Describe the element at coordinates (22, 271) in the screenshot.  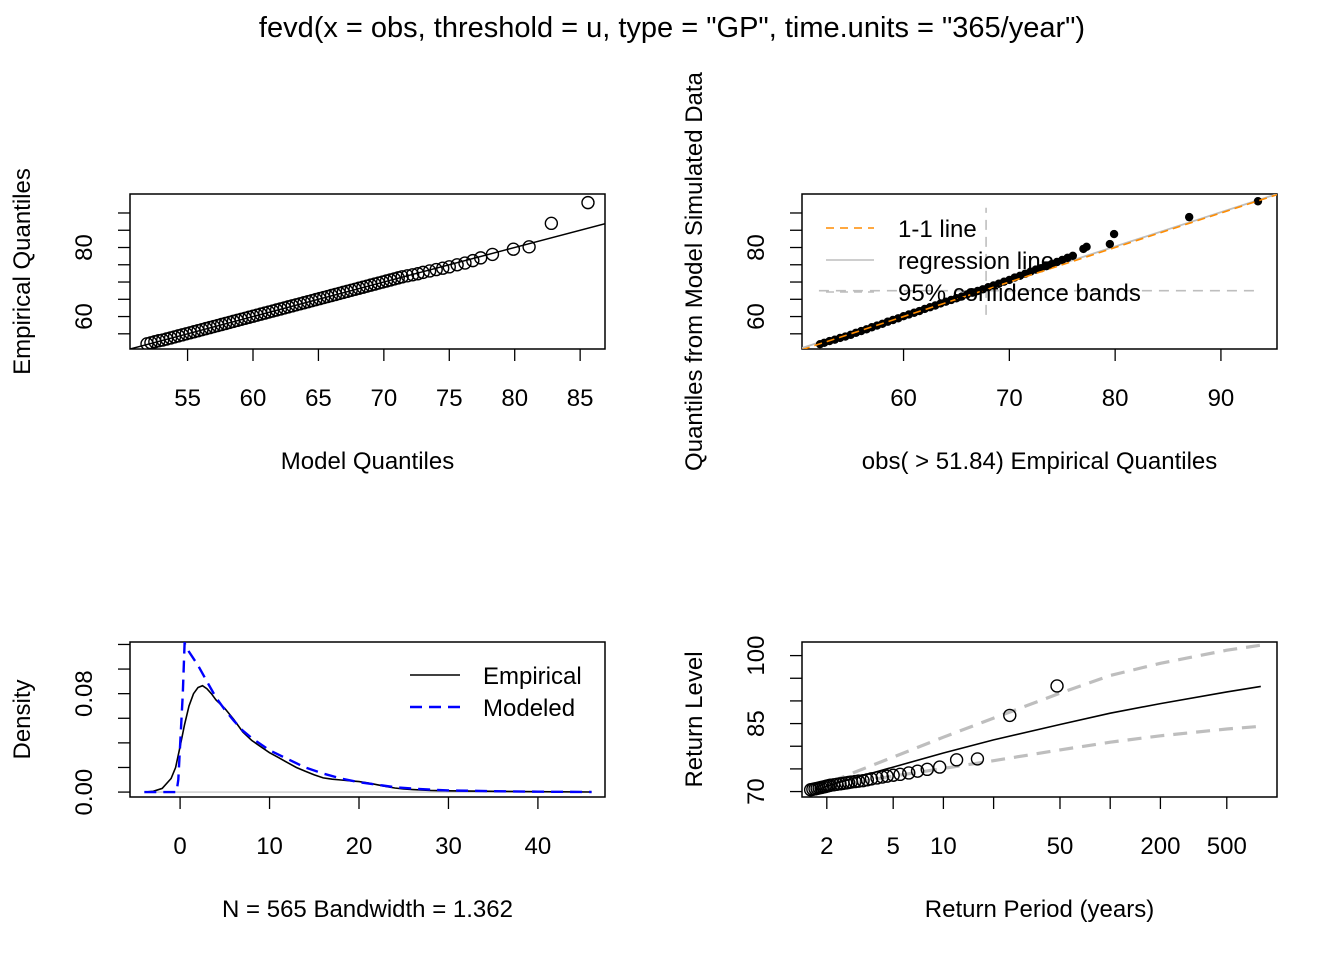
I see `y-axis-label: Empirical Quantiles` at that location.